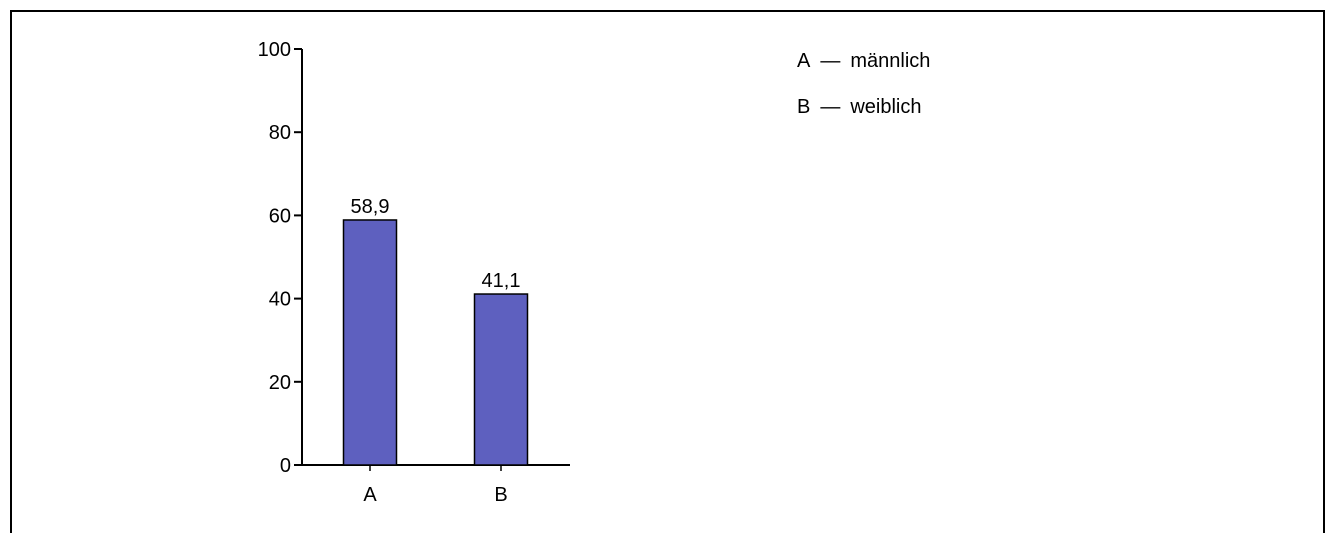  Describe the element at coordinates (501, 379) in the screenshot. I see `bar-B` at that location.